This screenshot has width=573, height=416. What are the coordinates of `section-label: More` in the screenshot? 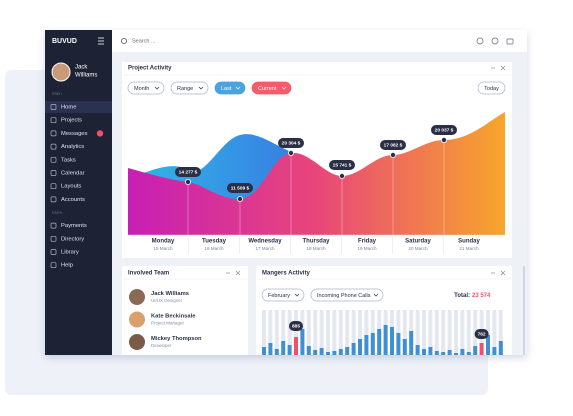 It's located at (57, 212).